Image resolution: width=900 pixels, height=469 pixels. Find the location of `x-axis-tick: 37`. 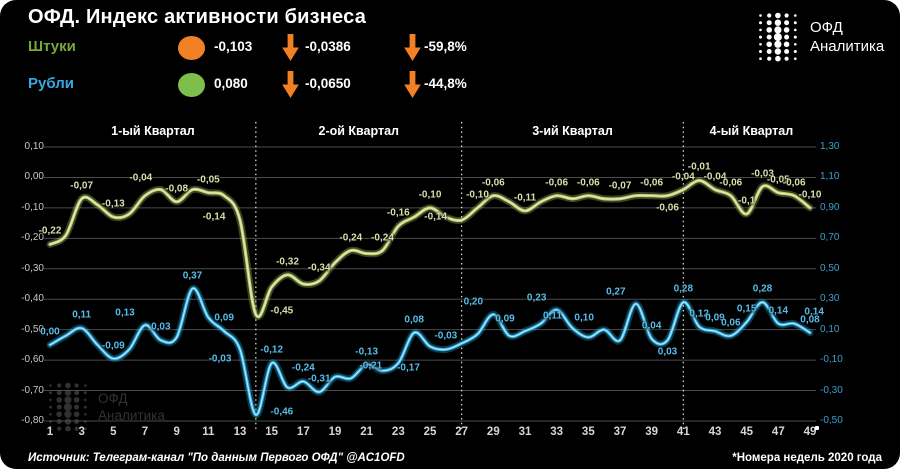

x-axis-tick: 37 is located at coordinates (620, 432).